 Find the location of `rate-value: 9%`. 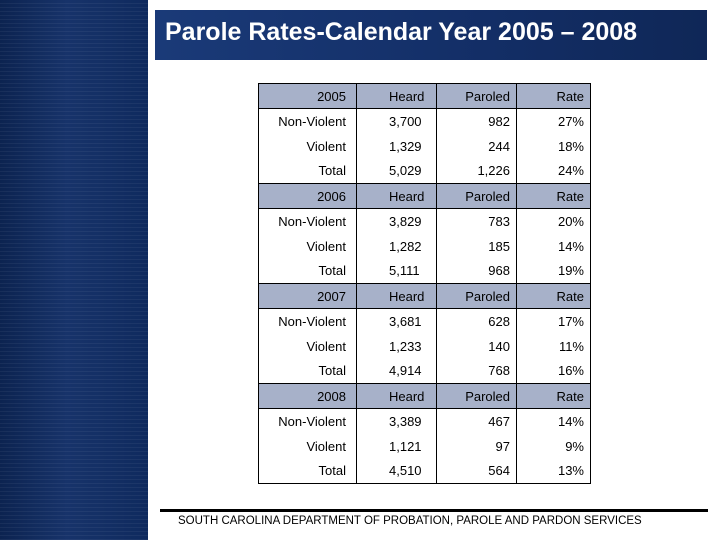

rate-value: 9% is located at coordinates (553, 446).